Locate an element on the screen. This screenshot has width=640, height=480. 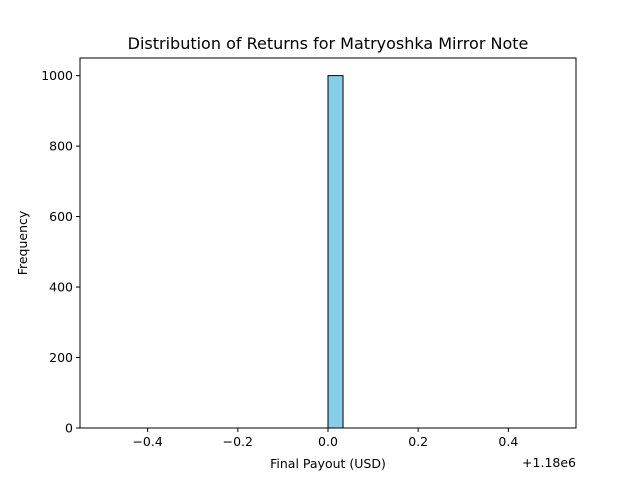
y-tick-label: 600 is located at coordinates (61, 216).